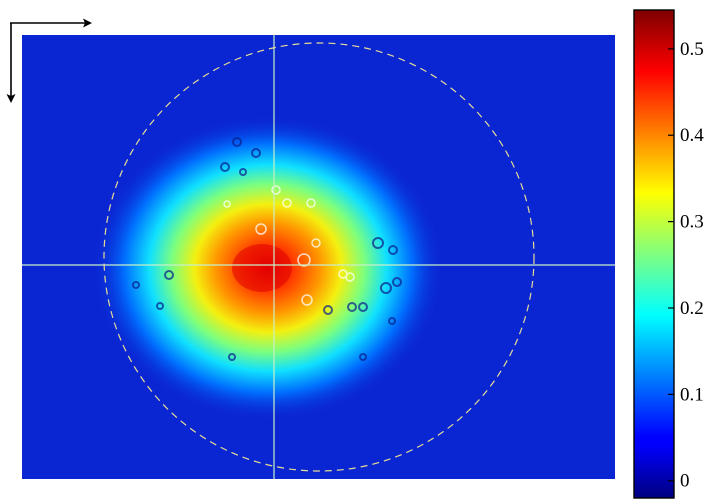 This screenshot has width=708, height=500. I want to click on colorbar-tick-label: 0.4, so click(692, 135).